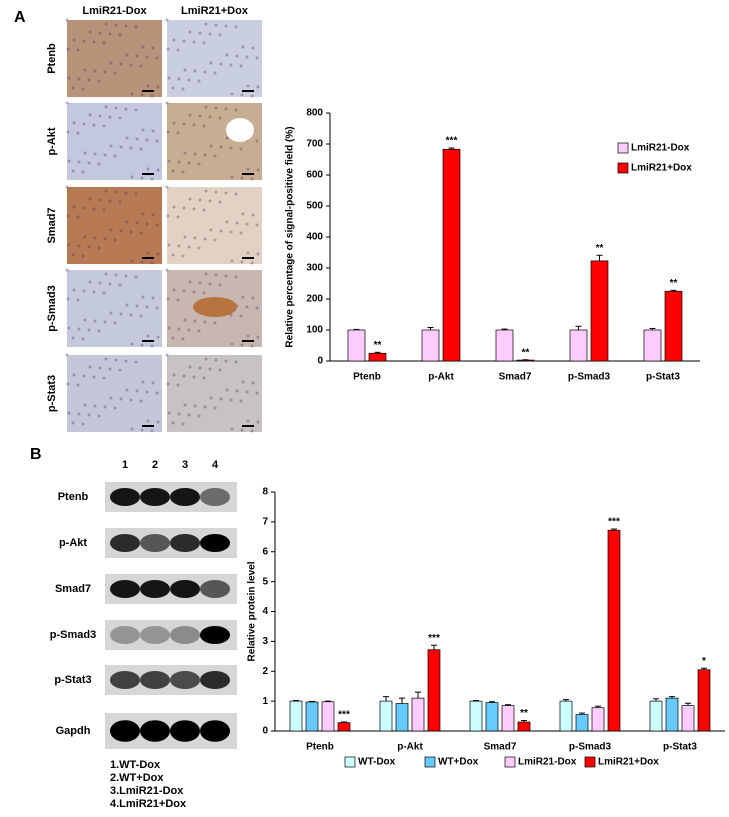  What do you see at coordinates (155, 465) in the screenshot?
I see `lane-number: 2` at bounding box center [155, 465].